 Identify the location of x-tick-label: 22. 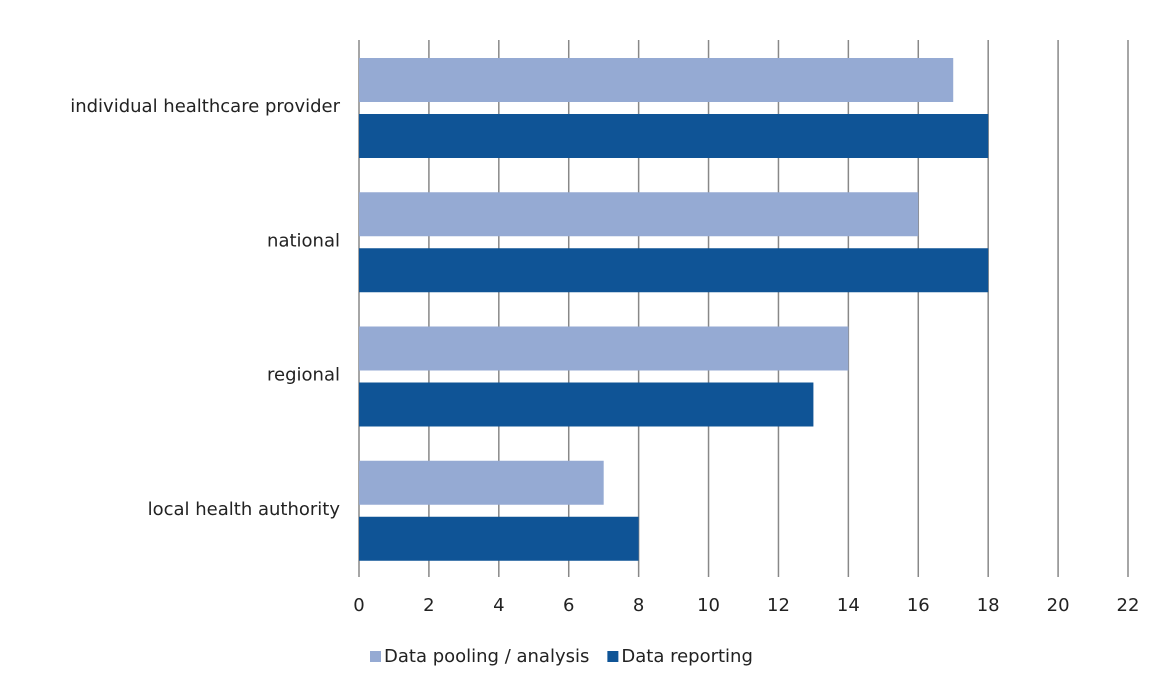
(1128, 605).